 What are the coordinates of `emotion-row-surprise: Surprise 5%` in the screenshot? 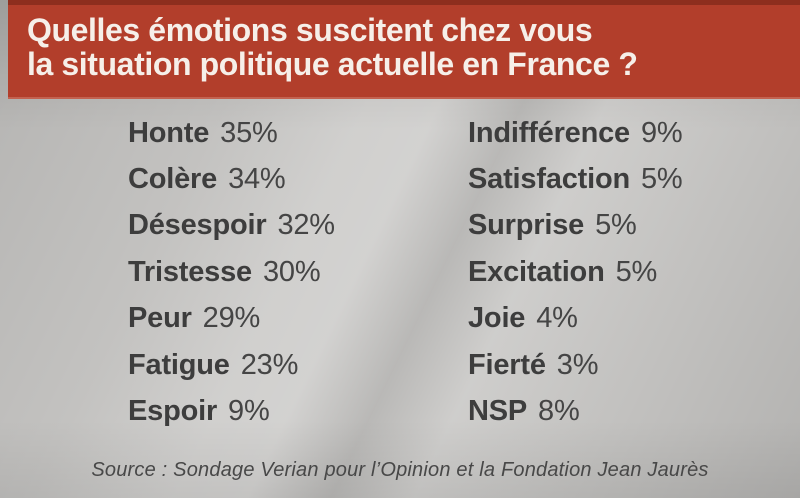 It's located at (575, 226).